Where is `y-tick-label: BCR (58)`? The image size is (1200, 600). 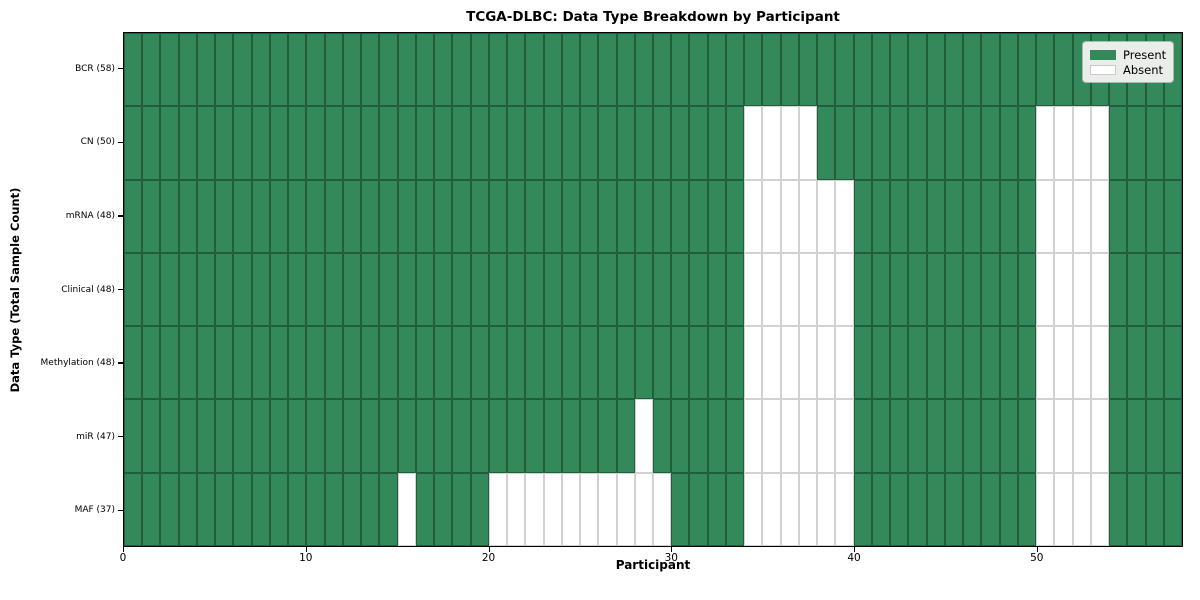
y-tick-label: BCR (58) is located at coordinates (95, 68).